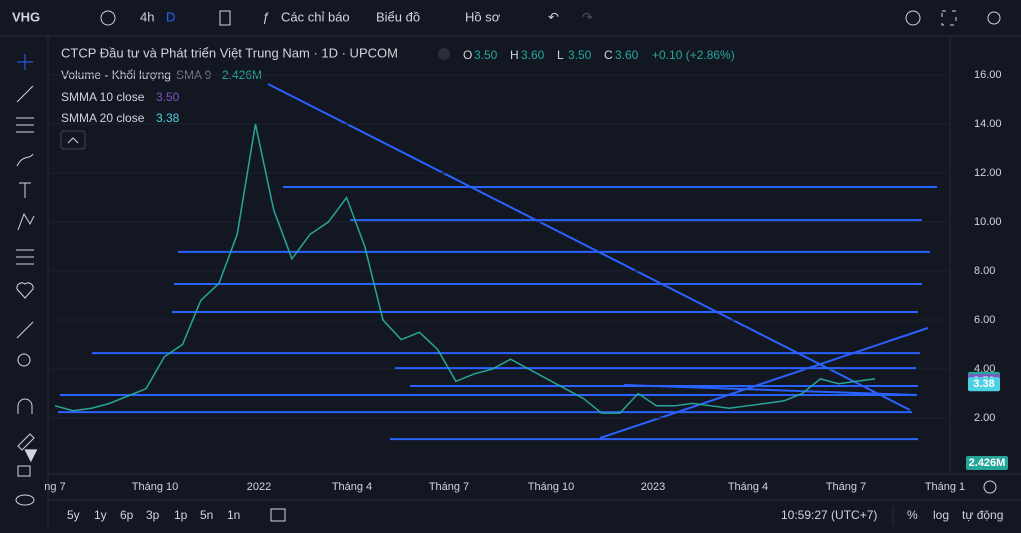 Image resolution: width=1021 pixels, height=533 pixels. What do you see at coordinates (553, 16) in the screenshot?
I see `undo-icon: ↶` at bounding box center [553, 16].